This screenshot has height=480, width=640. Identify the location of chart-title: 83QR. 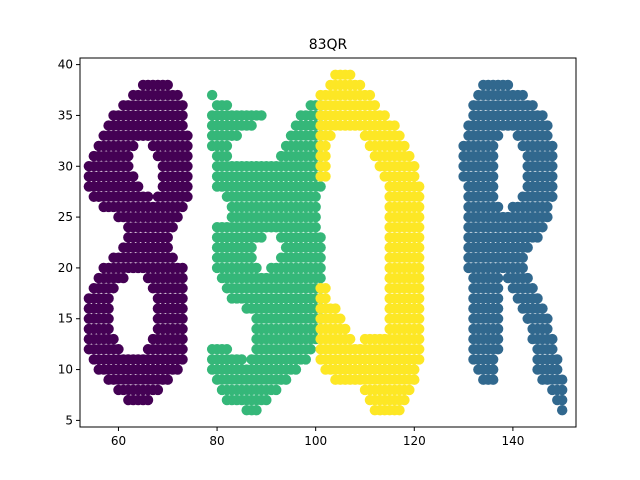
(328, 45).